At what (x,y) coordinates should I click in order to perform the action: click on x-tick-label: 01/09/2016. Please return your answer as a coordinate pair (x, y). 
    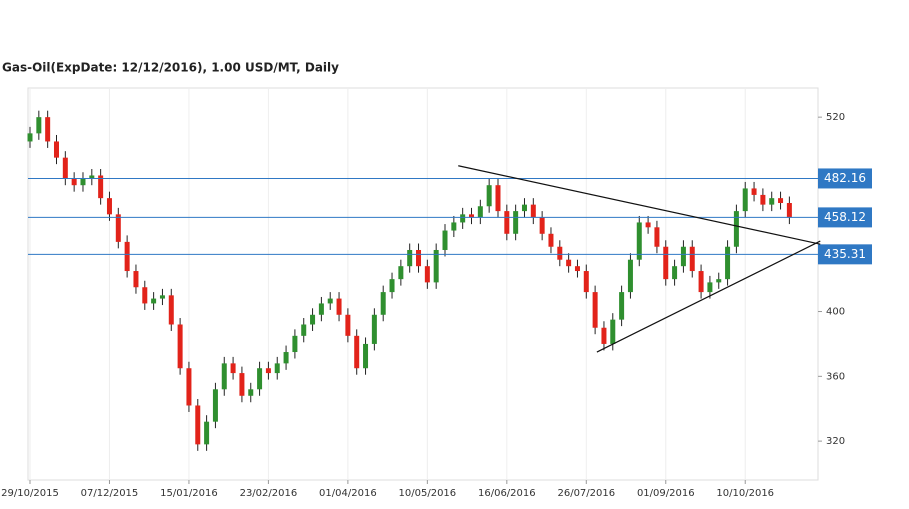
    Looking at the image, I should click on (666, 493).